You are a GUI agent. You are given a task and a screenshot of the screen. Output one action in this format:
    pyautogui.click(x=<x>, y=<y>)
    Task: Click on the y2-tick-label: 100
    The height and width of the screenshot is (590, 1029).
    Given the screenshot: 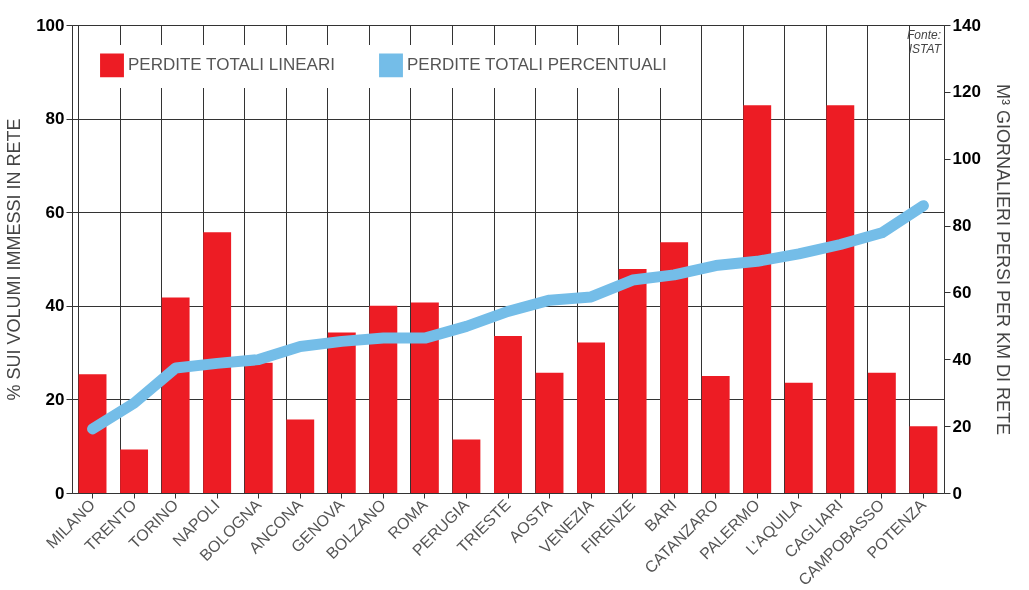 What is the action you would take?
    pyautogui.click(x=966, y=159)
    